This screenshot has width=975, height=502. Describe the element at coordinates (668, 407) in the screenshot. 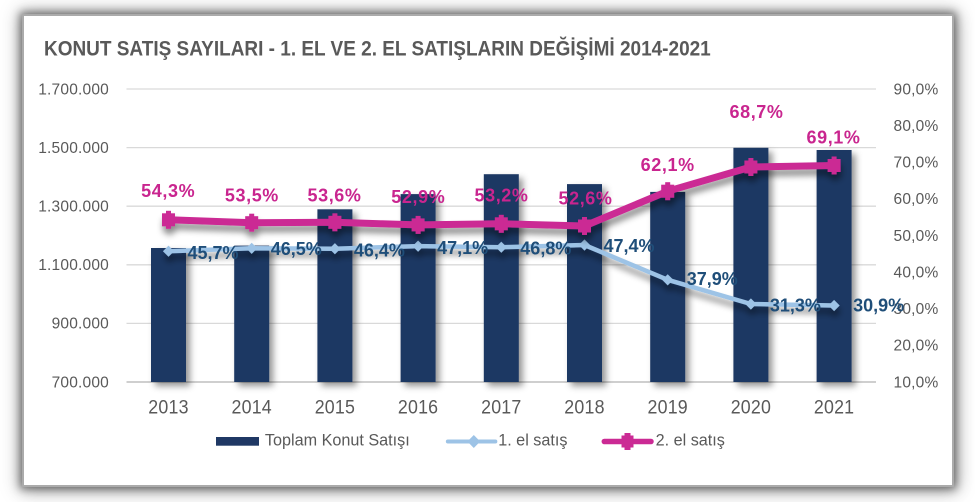

I see `svg-text: 2019` at that location.